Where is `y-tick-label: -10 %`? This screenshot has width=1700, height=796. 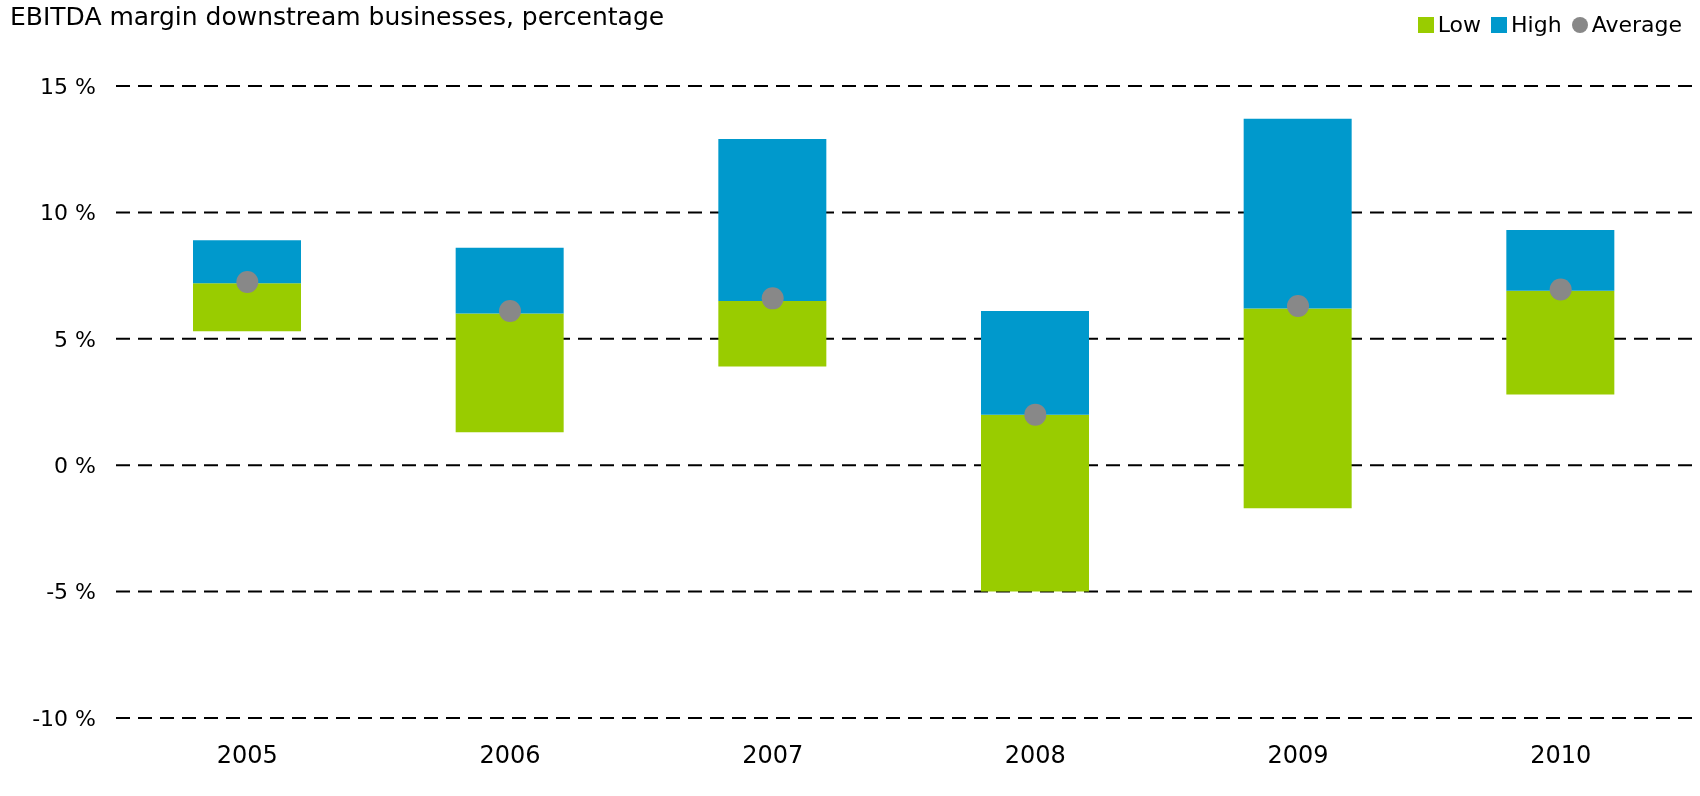 y-tick-label: -10 % is located at coordinates (64, 718).